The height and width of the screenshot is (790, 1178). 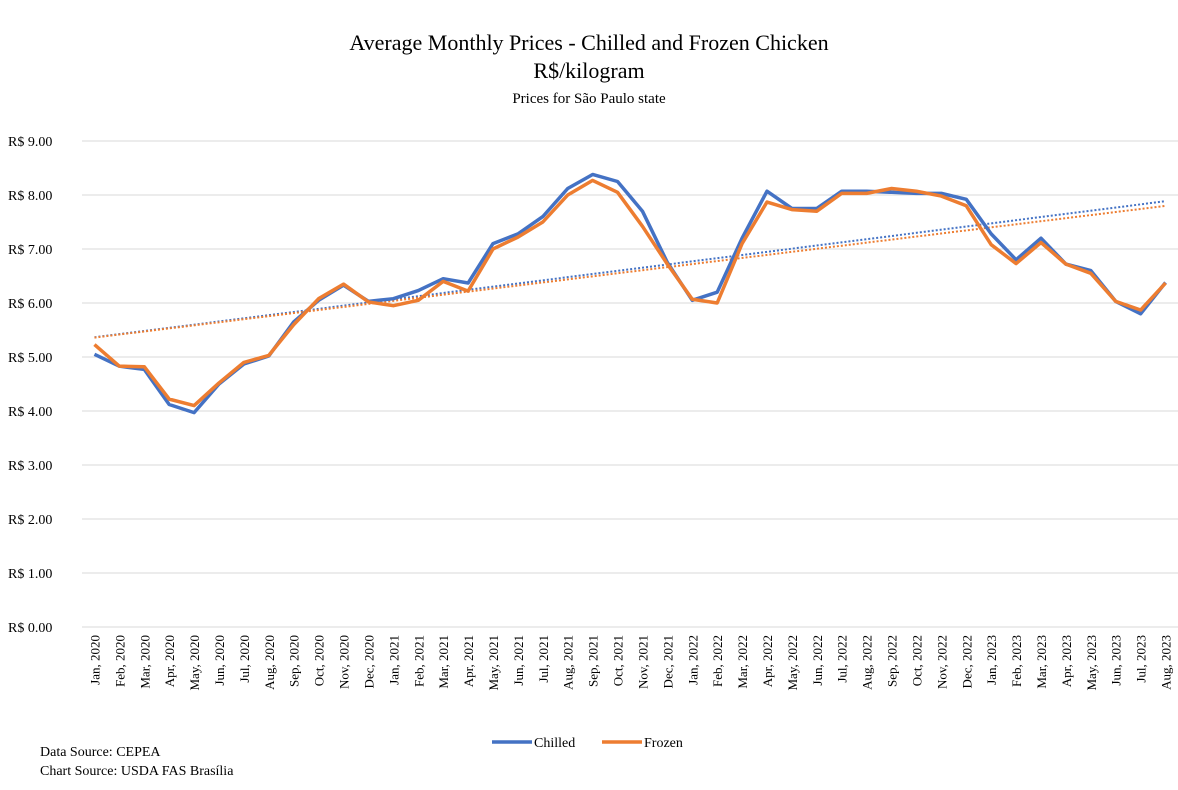 I want to click on y-tick-label: R$ 2.00, so click(x=30, y=520).